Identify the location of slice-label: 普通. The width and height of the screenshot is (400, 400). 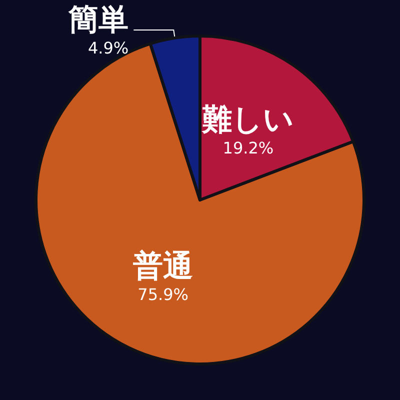
(163, 266).